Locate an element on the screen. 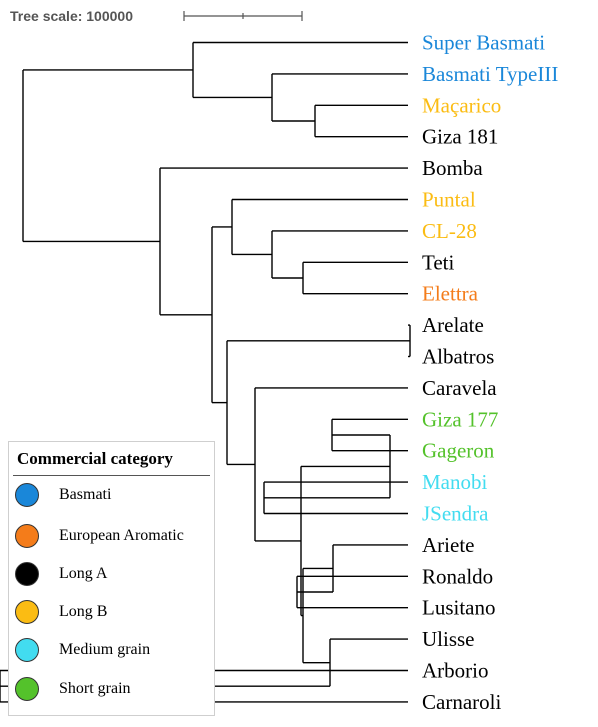 This screenshot has width=598, height=727. leaf-label: Arelate is located at coordinates (453, 325).